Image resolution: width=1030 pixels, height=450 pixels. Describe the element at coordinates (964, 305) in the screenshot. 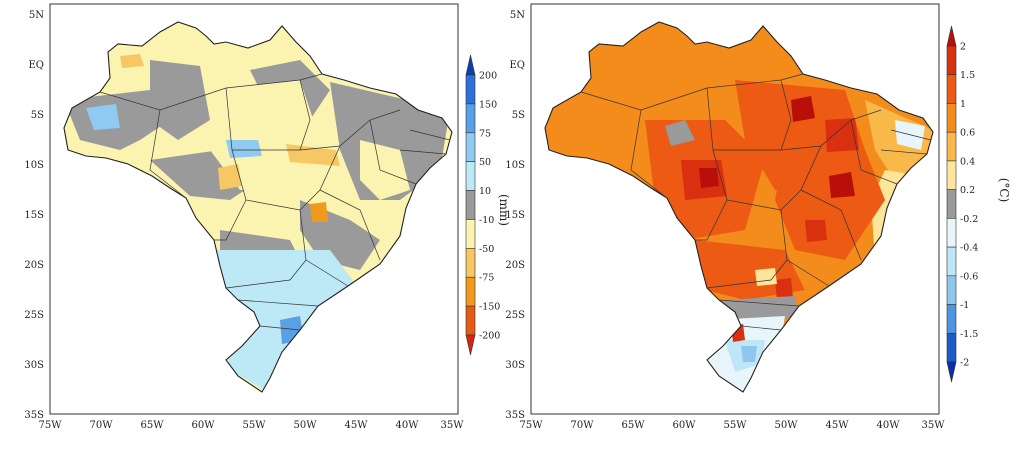

I see `colorbar-label: -1` at that location.